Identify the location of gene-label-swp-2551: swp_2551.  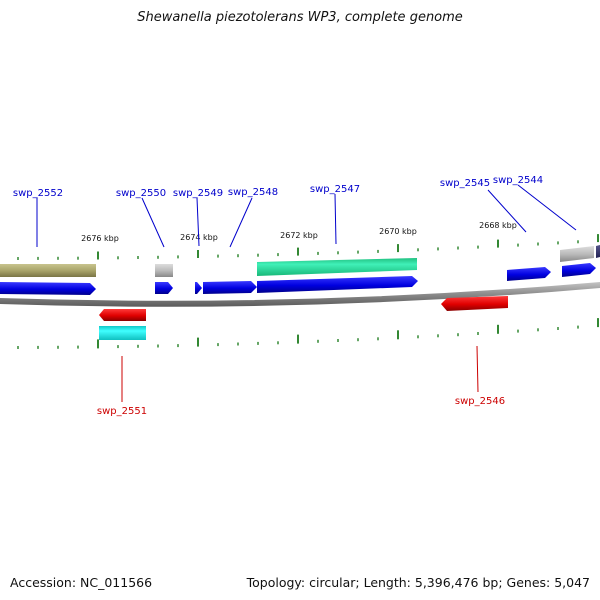
(122, 411).